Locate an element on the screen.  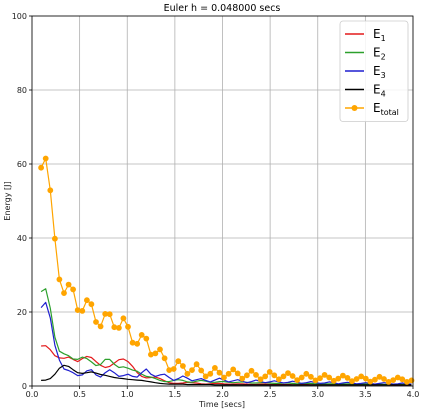
x-tick-label: 2.5 is located at coordinates (270, 394).